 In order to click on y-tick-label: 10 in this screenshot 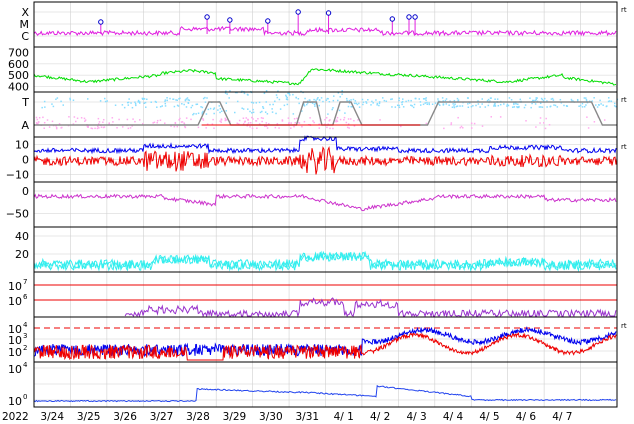, I will do `click(15, 286)`.